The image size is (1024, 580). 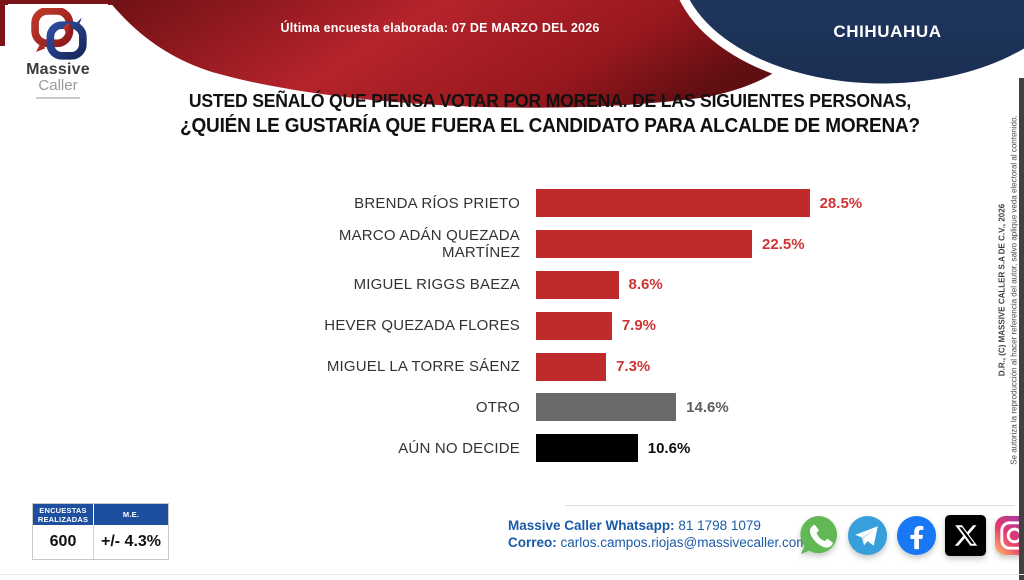 I want to click on logo-mark-icon, so click(x=59, y=34).